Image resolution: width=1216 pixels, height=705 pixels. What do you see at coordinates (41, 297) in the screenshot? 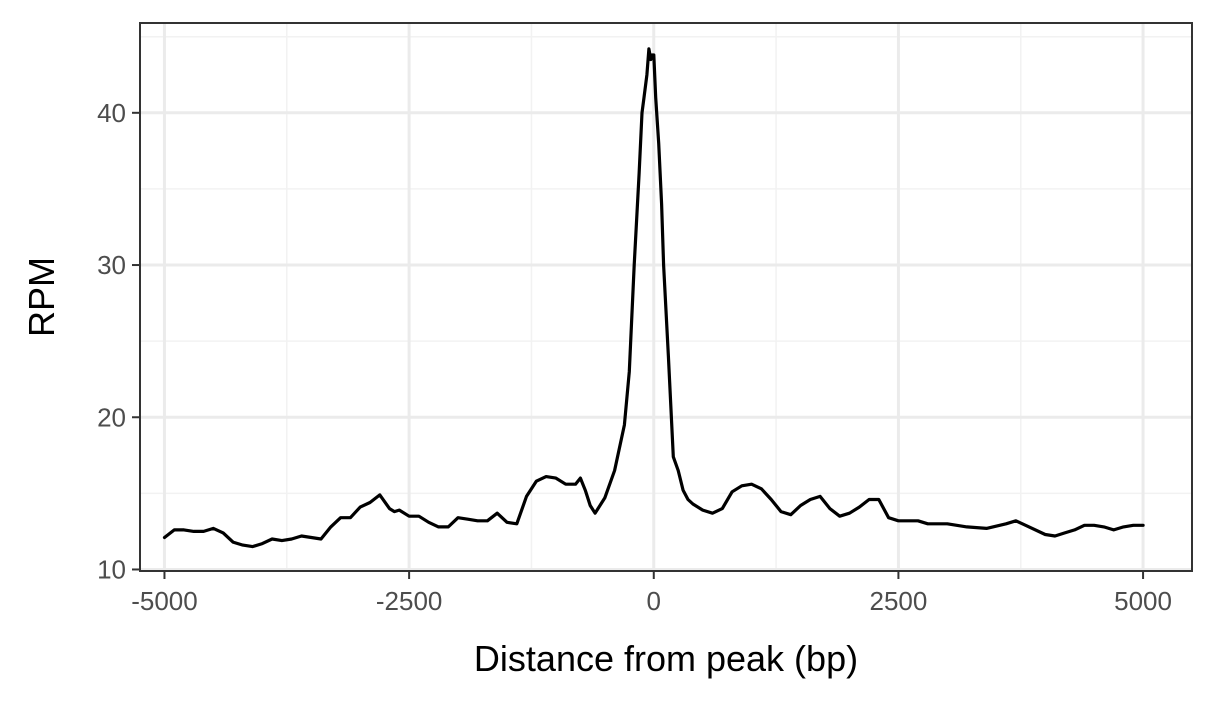
I see `y-axis-title: RPM` at bounding box center [41, 297].